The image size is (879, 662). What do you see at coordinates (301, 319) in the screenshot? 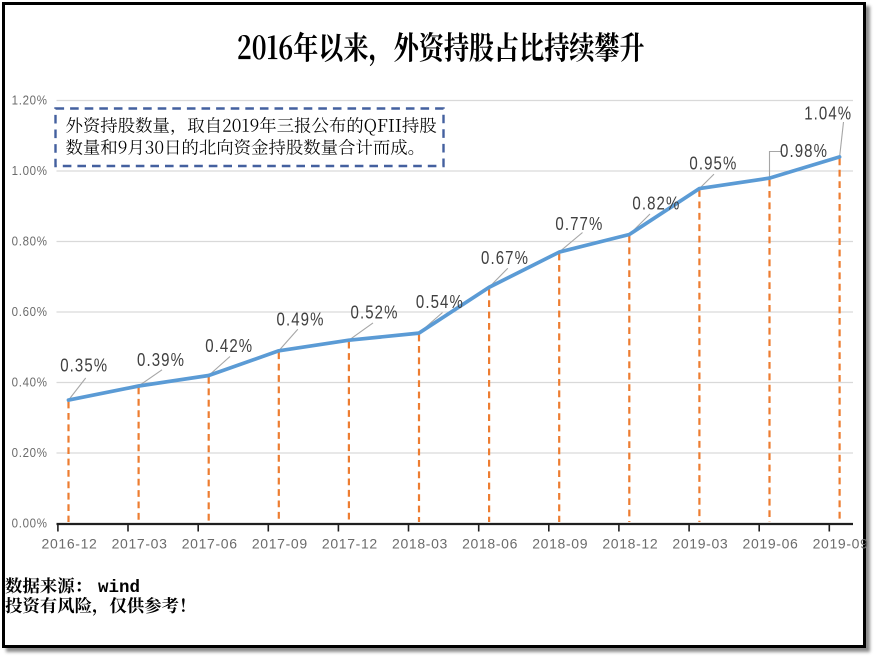
I see `svg-text: 0.49%` at bounding box center [301, 319].